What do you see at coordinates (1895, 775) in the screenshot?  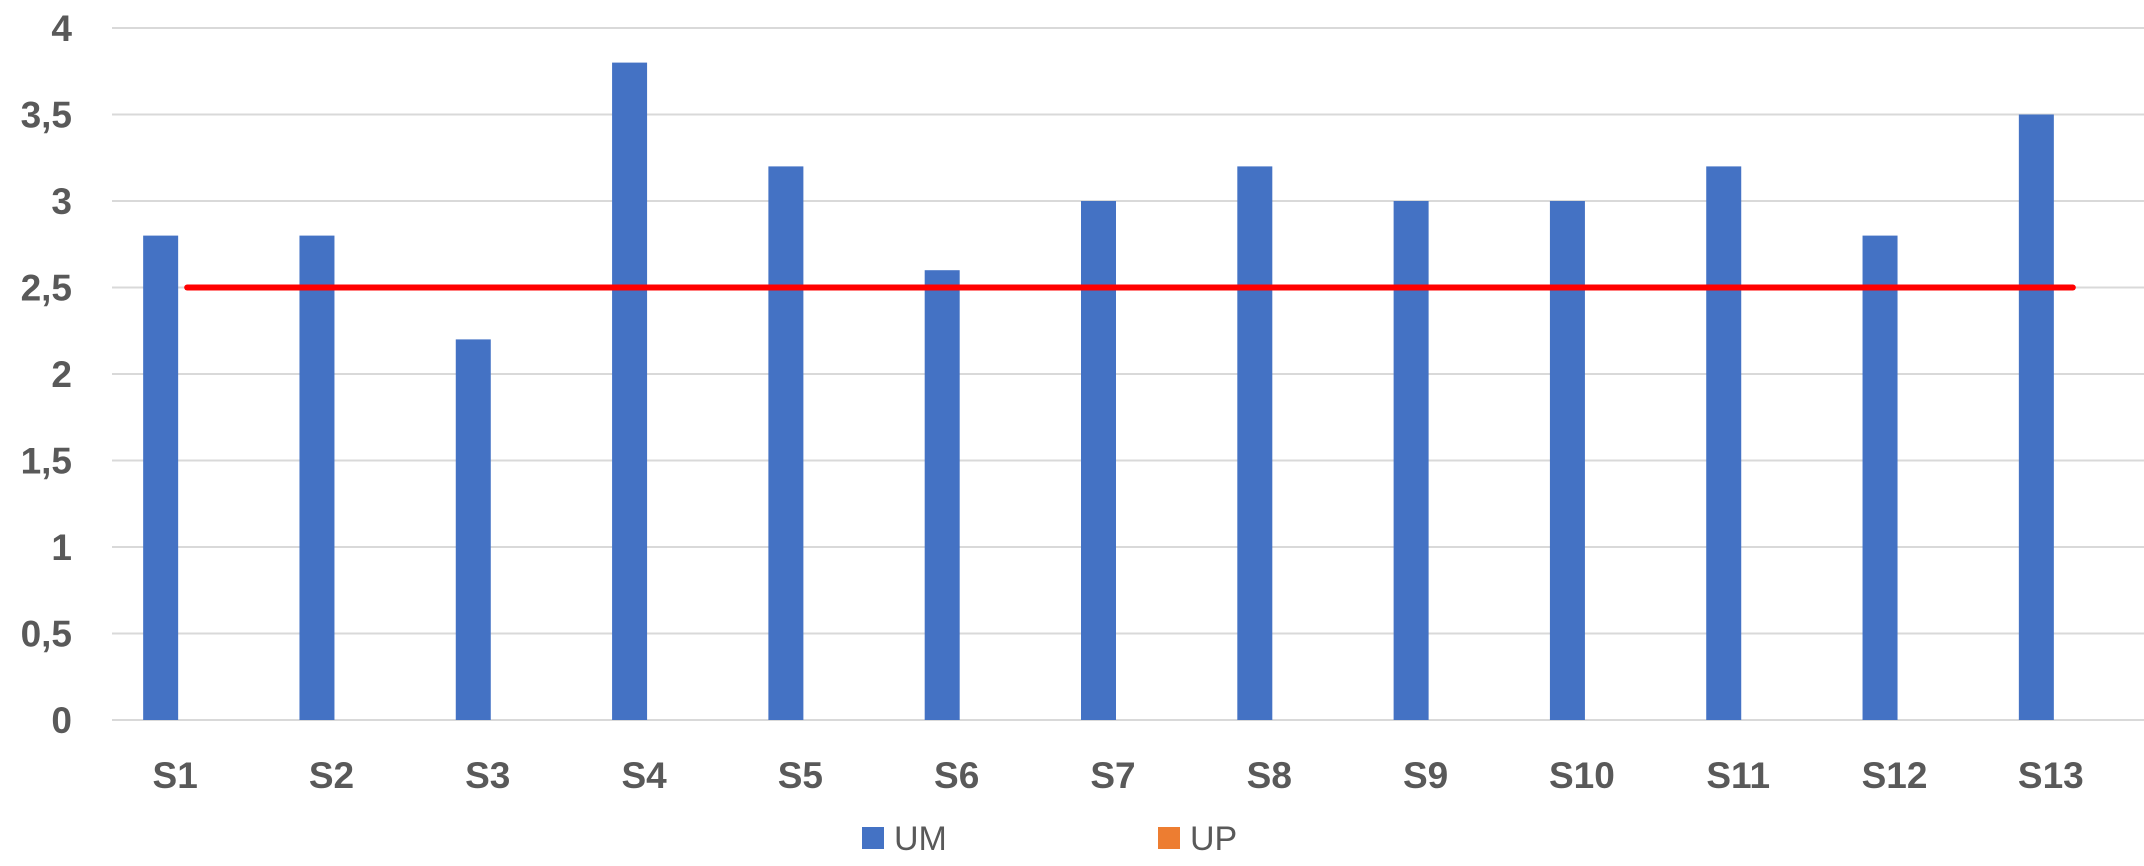 I see `x-tick-label: S12` at bounding box center [1895, 775].